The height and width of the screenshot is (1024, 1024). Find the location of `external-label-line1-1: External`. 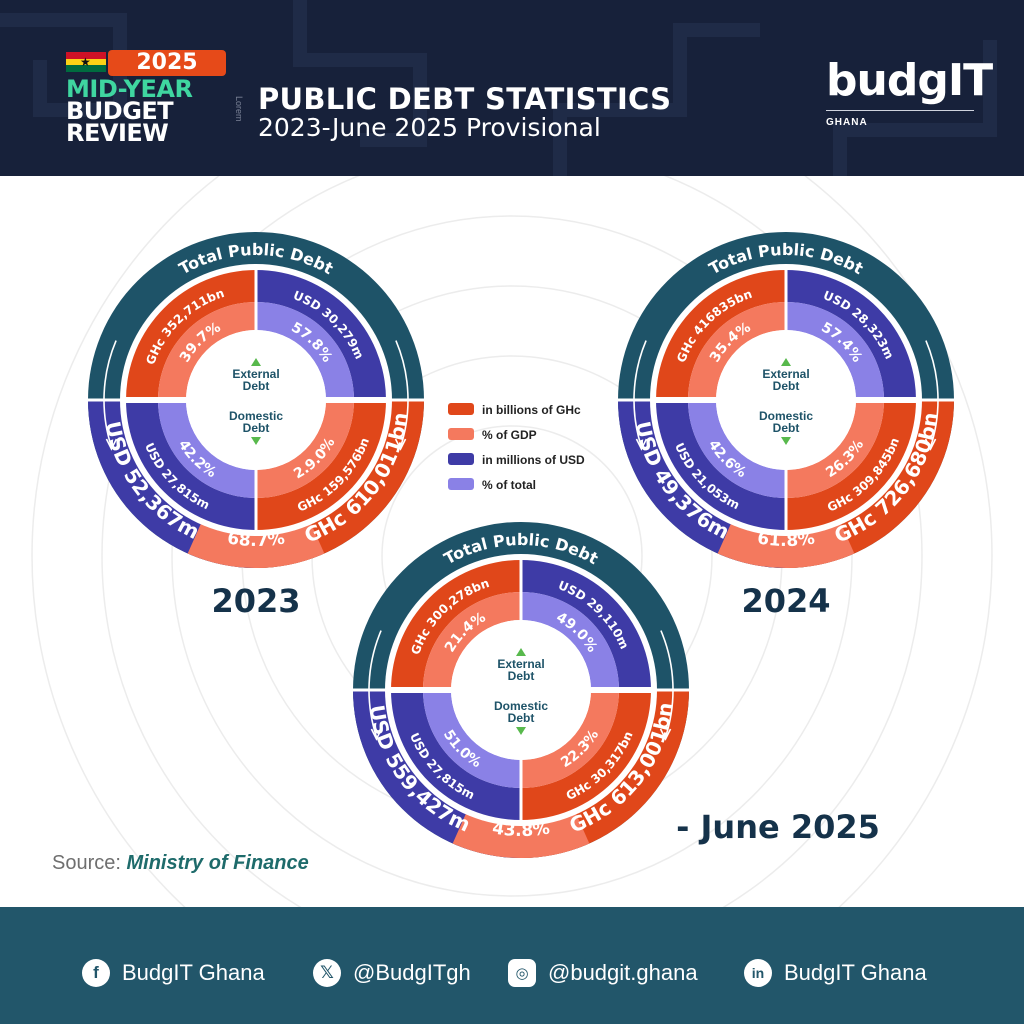

external-label-line1-1: External is located at coordinates (785, 374).